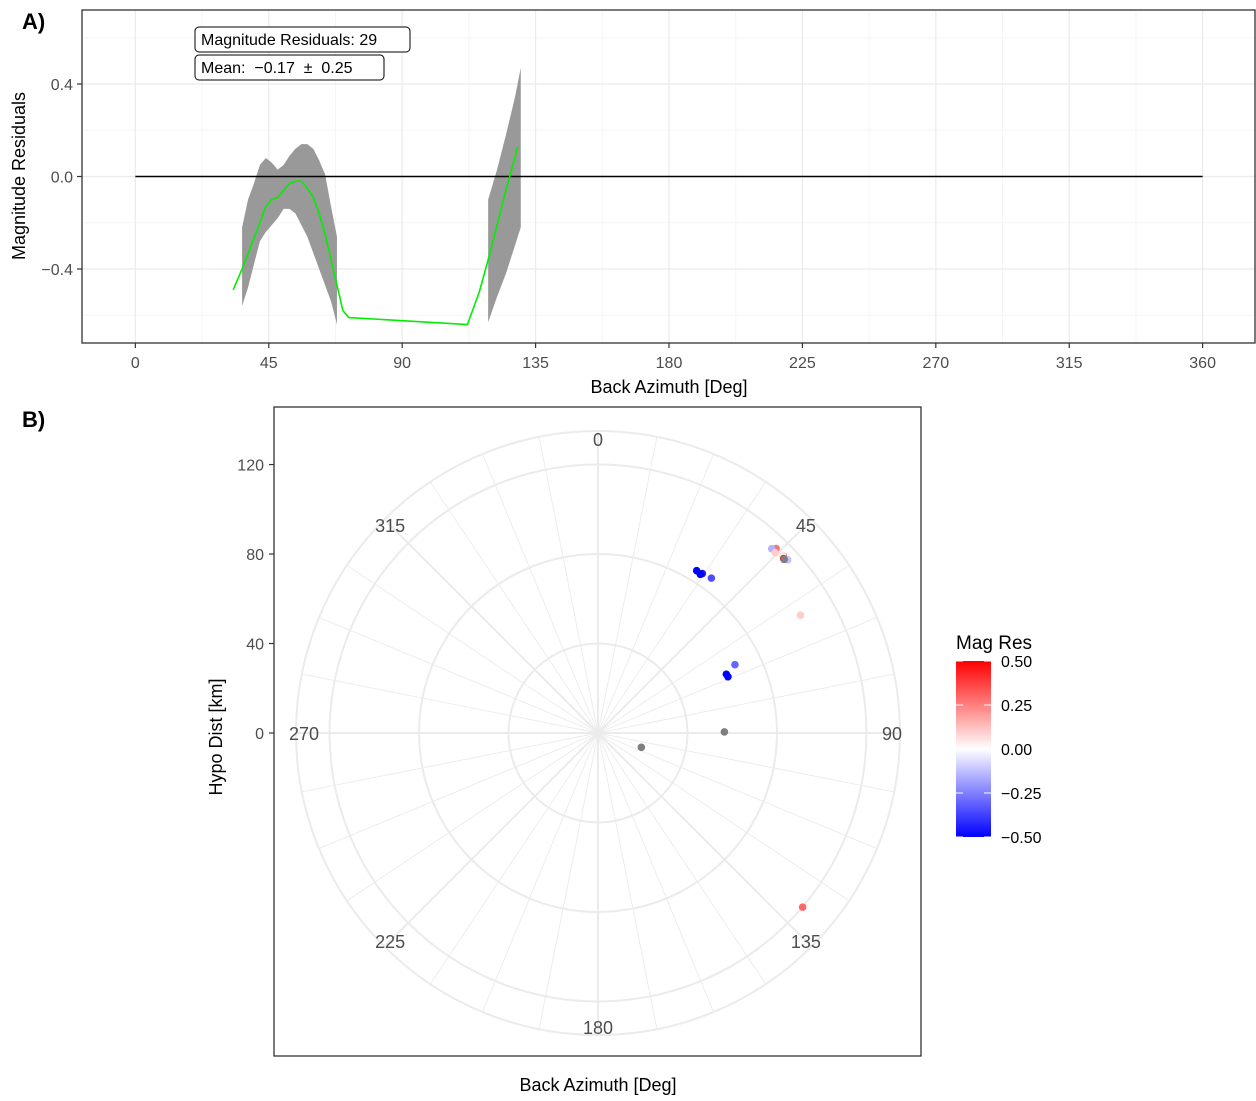 Image resolution: width=1256 pixels, height=1101 pixels. I want to click on panel-b-x-axis-title: Back Azimuth [Deg], so click(597, 1085).